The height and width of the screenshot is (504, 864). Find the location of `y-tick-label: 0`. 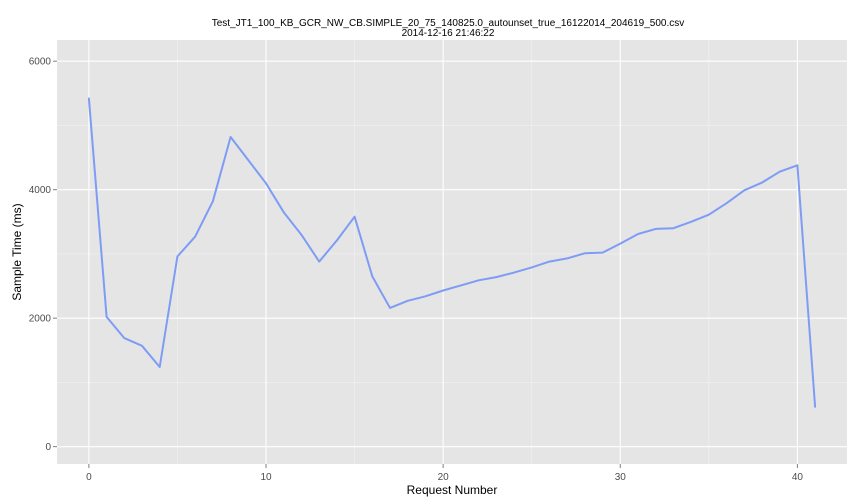

y-tick-label: 0 is located at coordinates (48, 447).